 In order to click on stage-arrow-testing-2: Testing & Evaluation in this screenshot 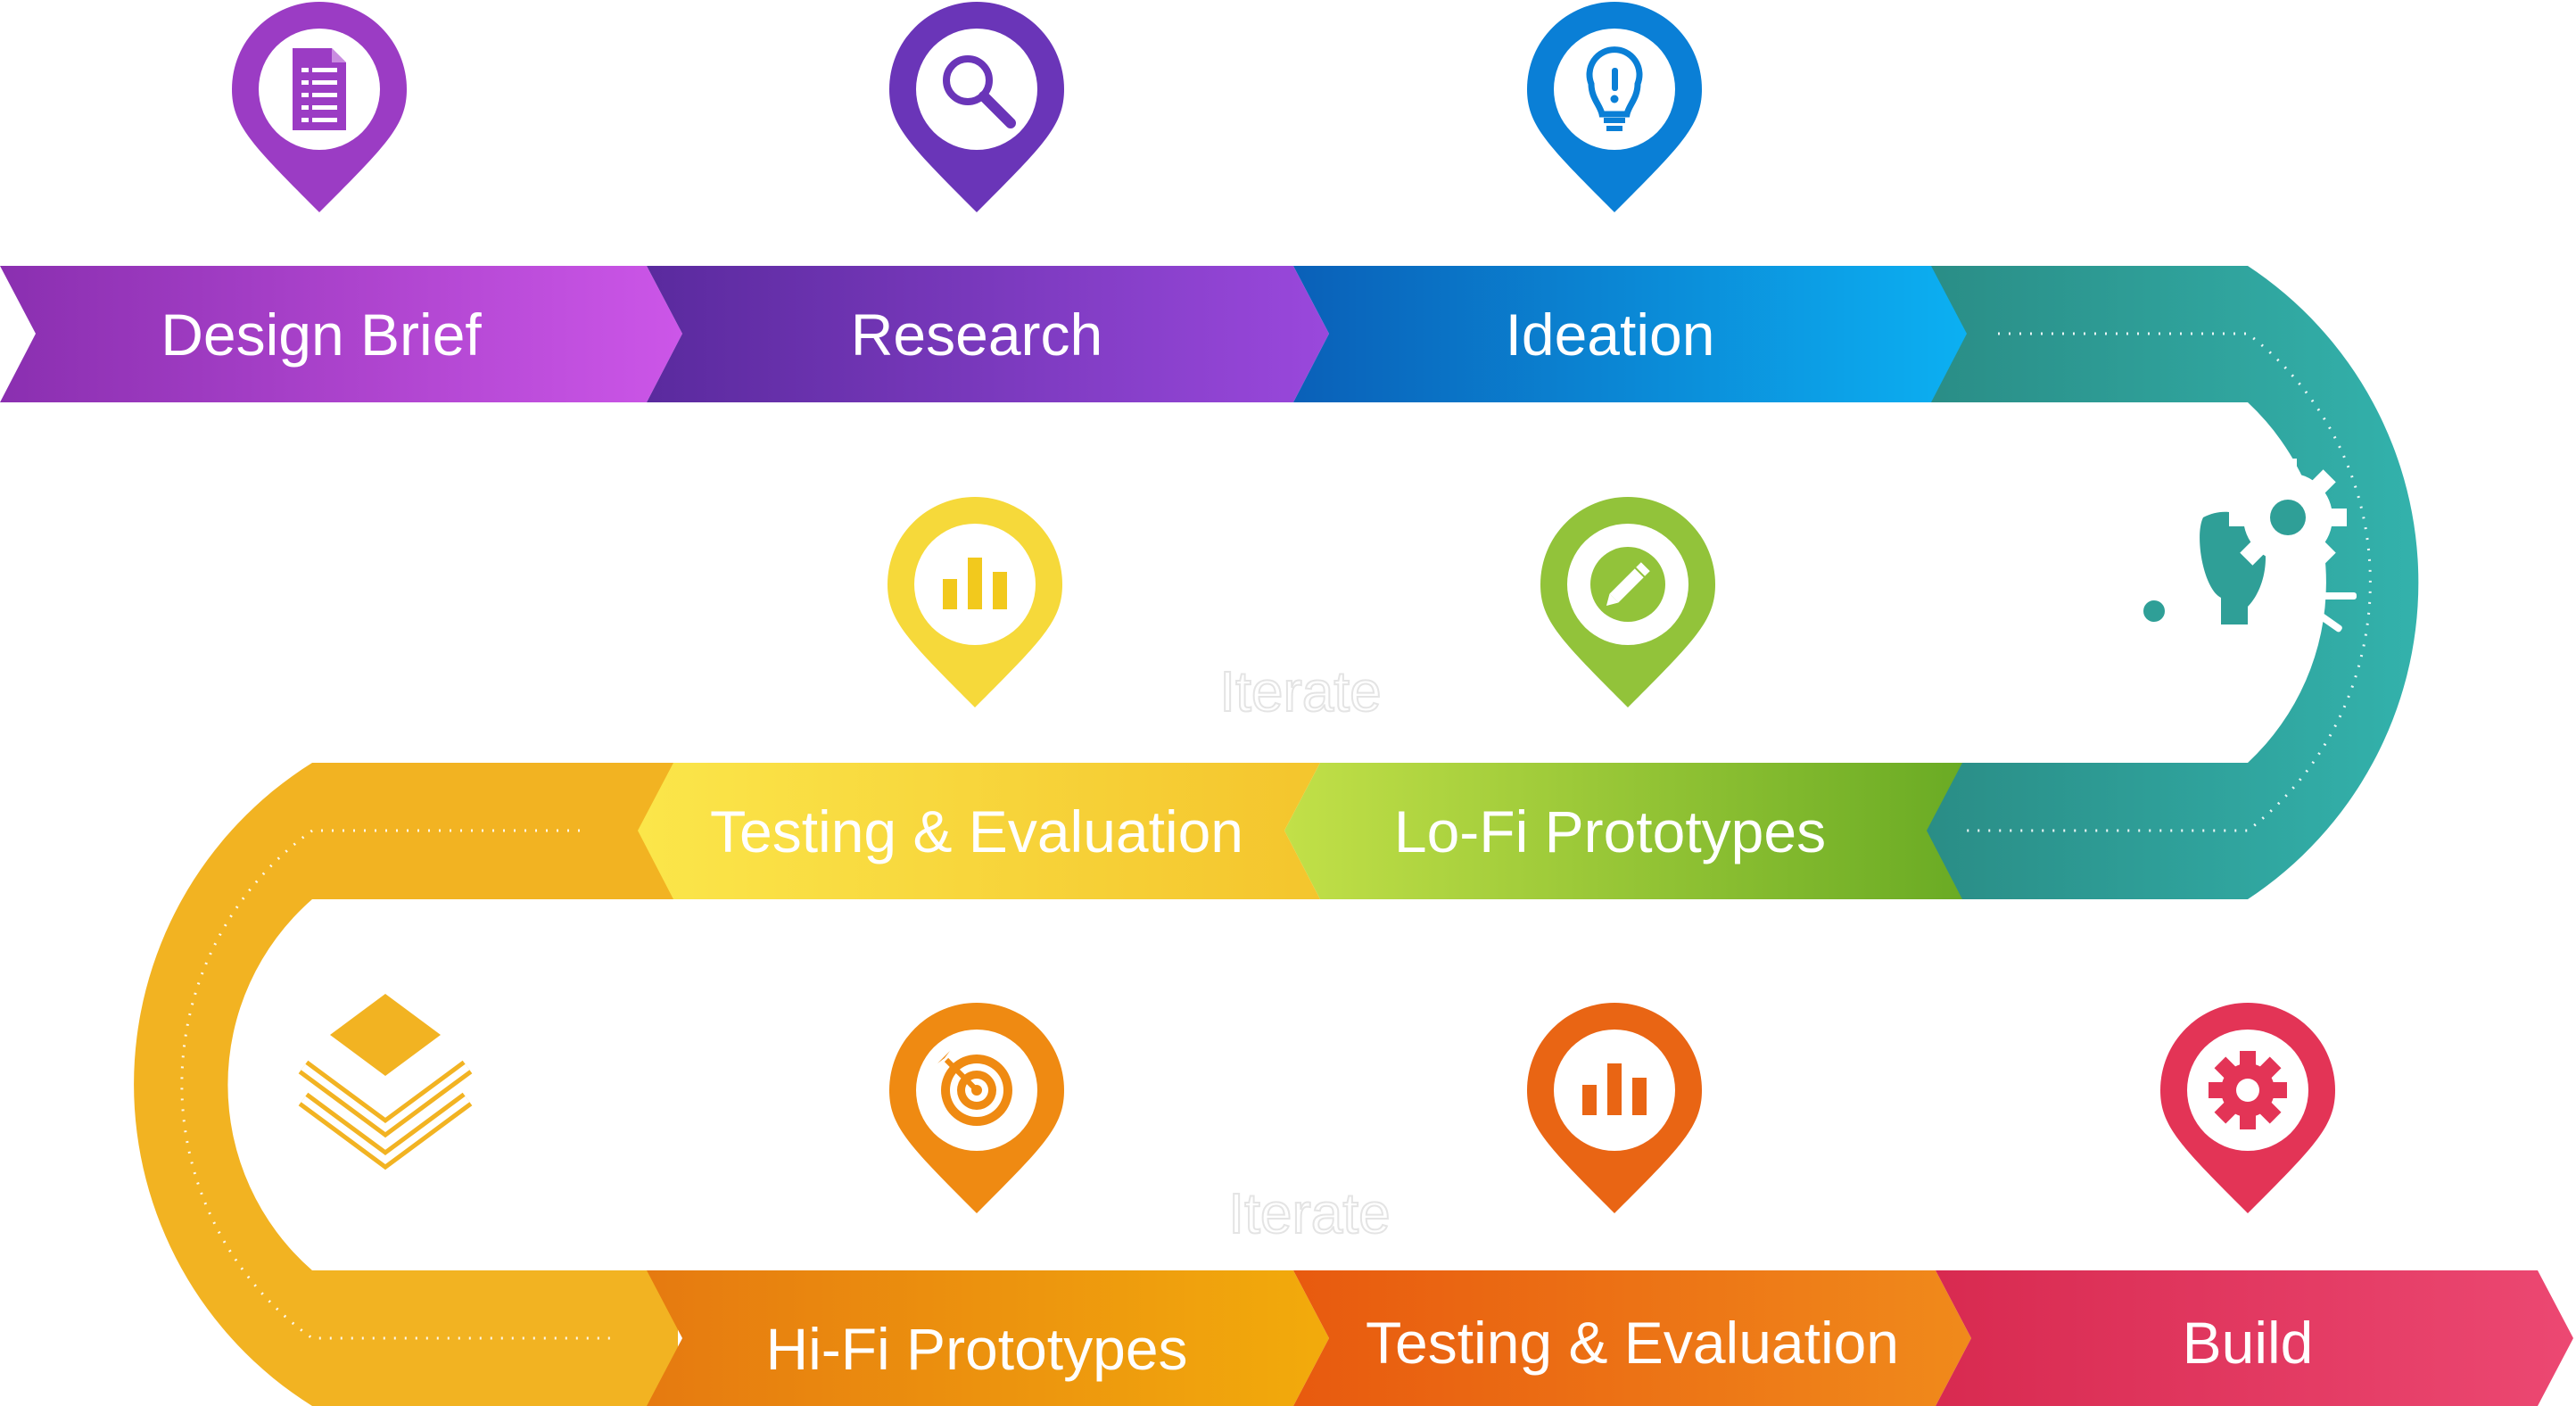, I will do `click(1632, 1338)`.